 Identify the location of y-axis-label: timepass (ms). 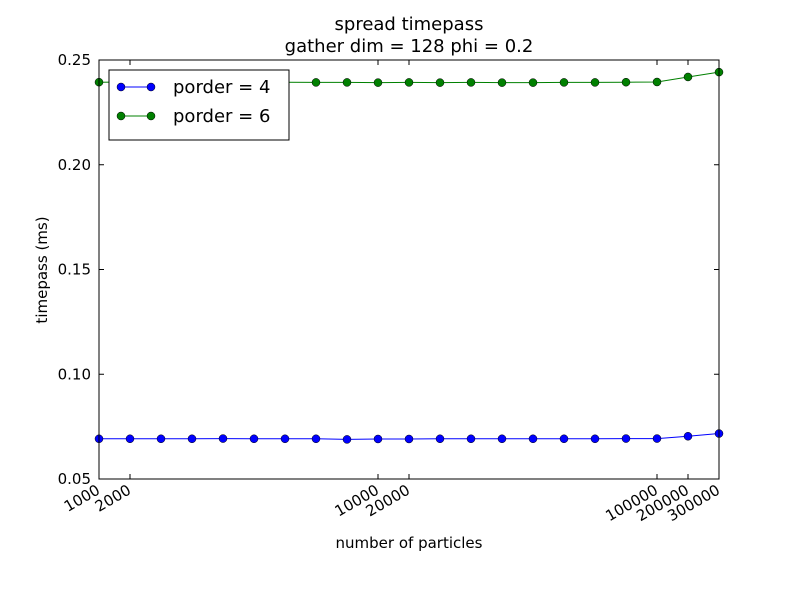
(42, 269).